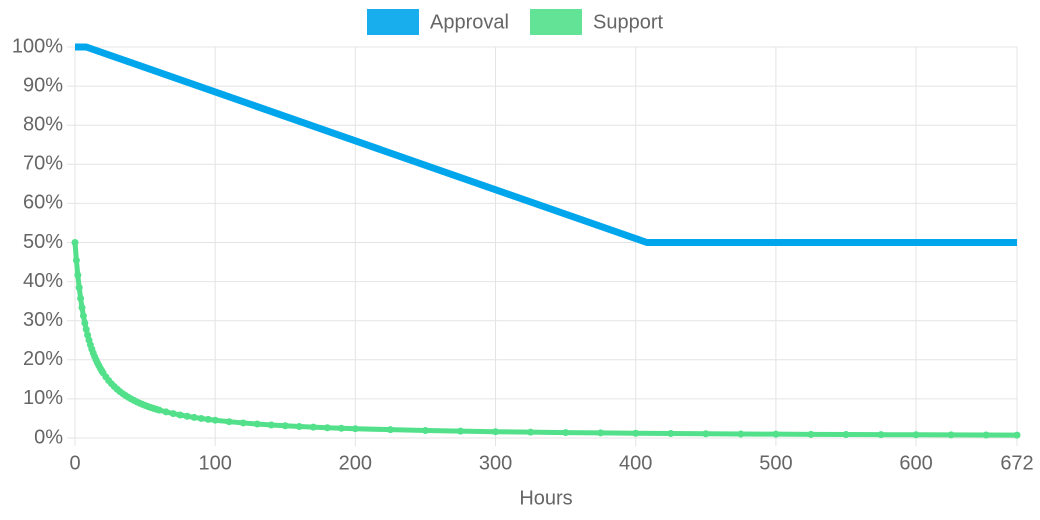 The image size is (1040, 520). What do you see at coordinates (43, 164) in the screenshot?
I see `y-tick-label: 70%` at bounding box center [43, 164].